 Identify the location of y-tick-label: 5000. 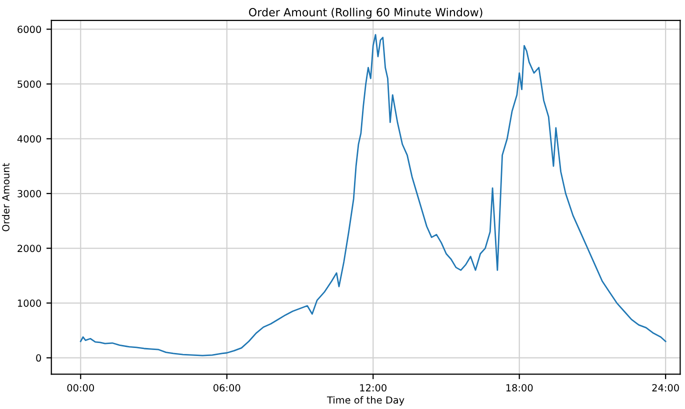
(30, 84).